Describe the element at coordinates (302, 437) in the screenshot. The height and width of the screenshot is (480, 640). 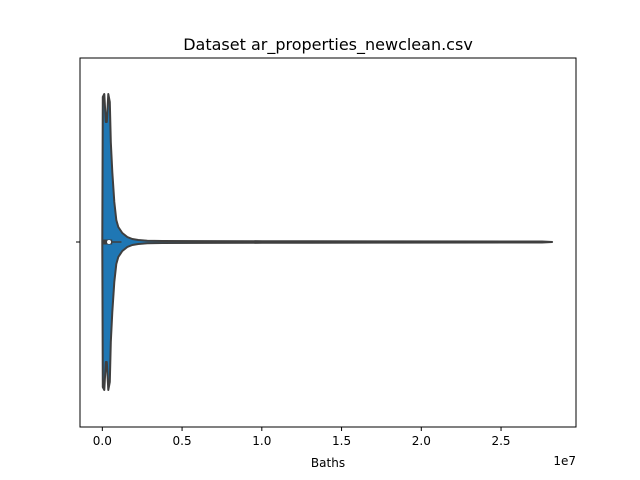
I see `x-axis-ticks: 0.0 0.5 1.0 1.5 2.0 2.5` at that location.